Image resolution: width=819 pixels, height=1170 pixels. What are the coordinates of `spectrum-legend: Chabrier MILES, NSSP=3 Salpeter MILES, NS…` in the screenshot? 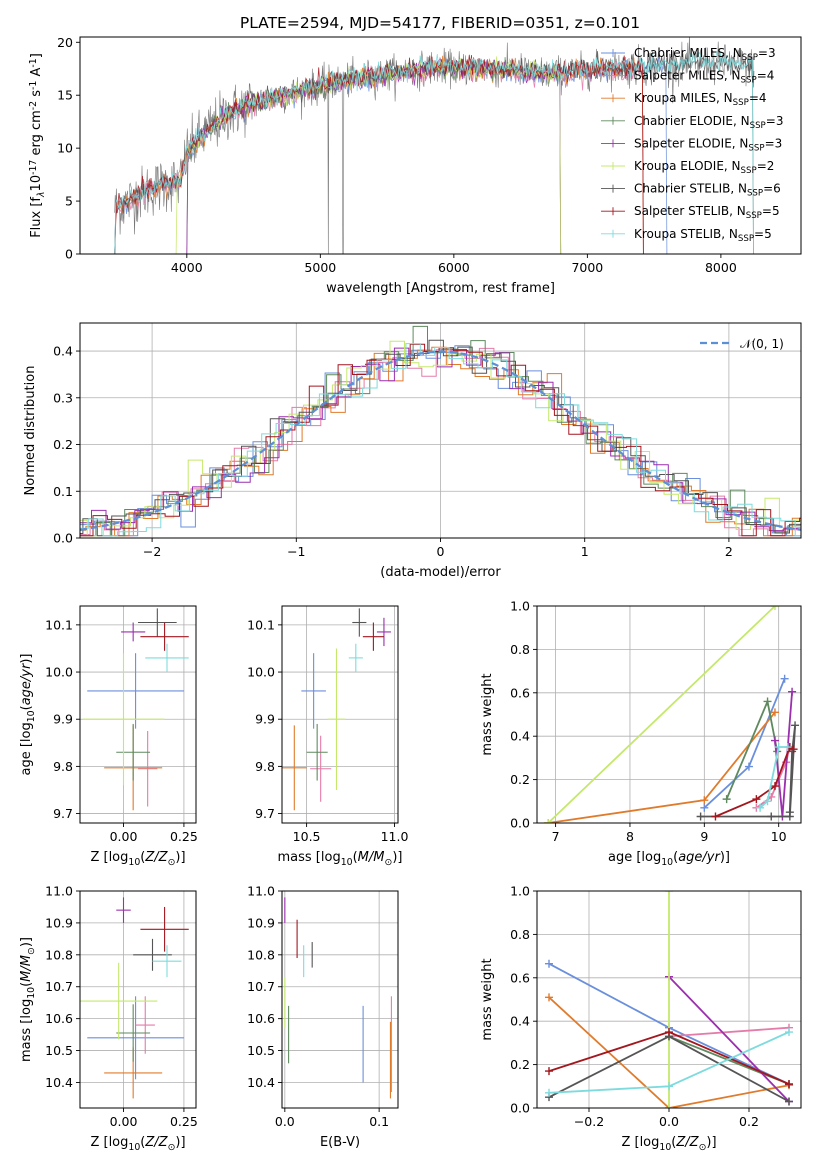 It's located at (692, 145).